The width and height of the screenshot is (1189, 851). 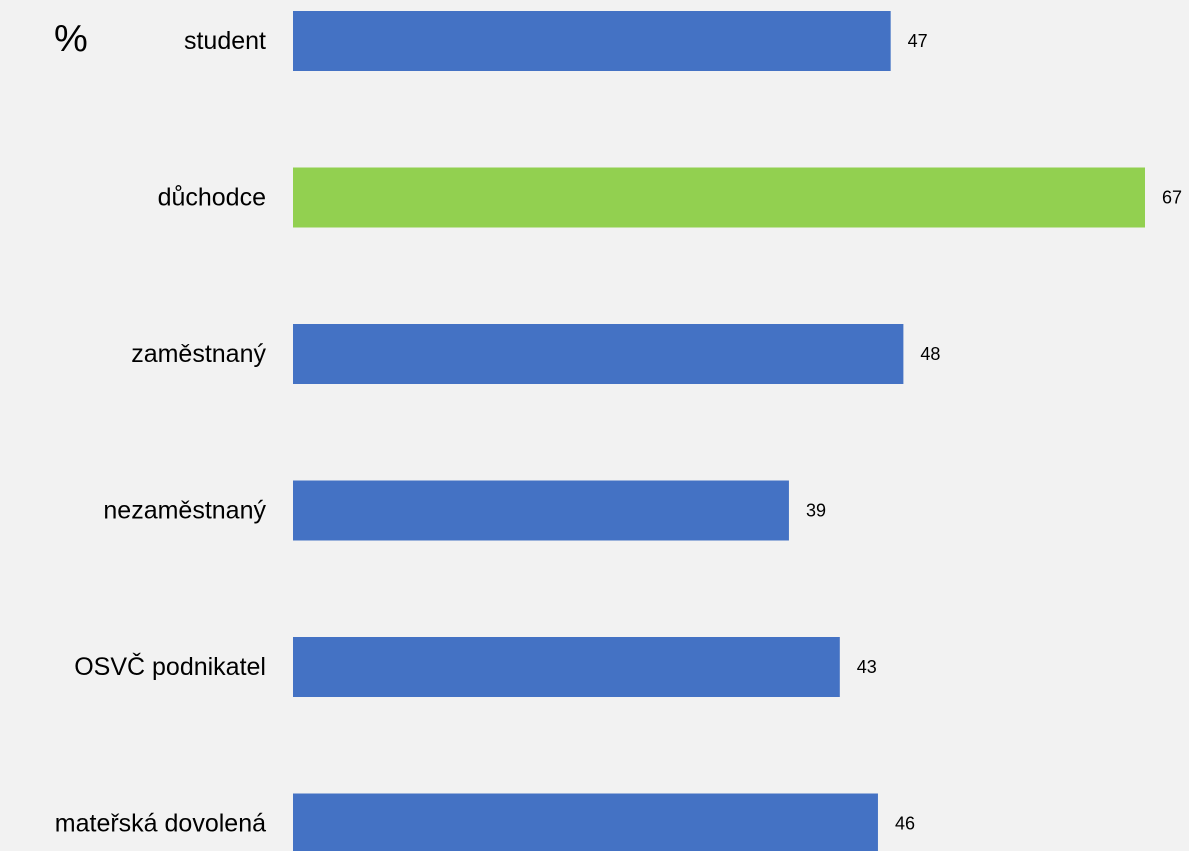 What do you see at coordinates (1172, 198) in the screenshot?
I see `data-label: 67` at bounding box center [1172, 198].